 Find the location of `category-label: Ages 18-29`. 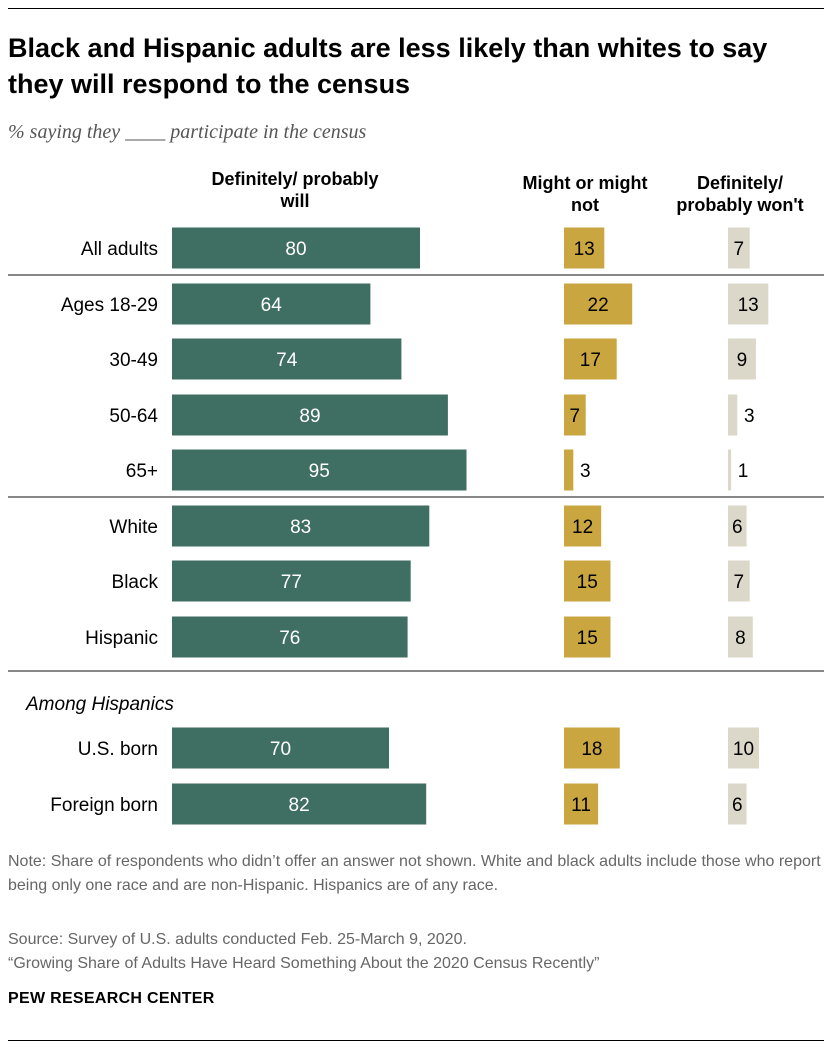

category-label: Ages 18-29 is located at coordinates (109, 305).